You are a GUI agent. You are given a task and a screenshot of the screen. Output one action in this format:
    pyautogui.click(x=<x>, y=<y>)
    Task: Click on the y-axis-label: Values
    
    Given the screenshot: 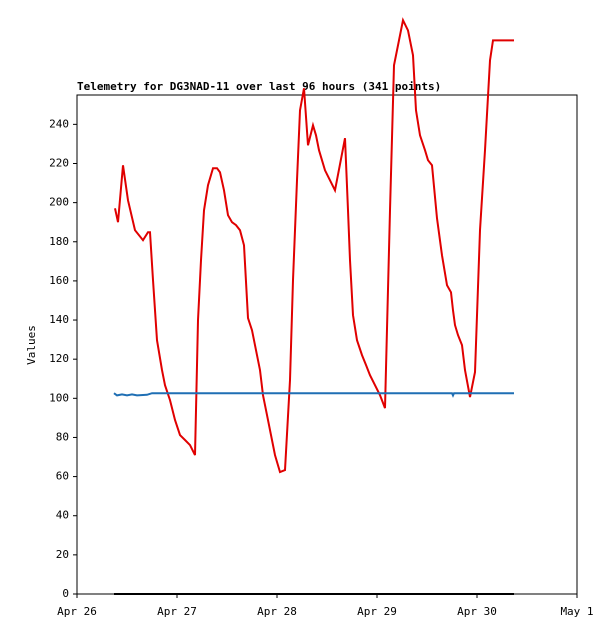 What is the action you would take?
    pyautogui.click(x=31, y=345)
    